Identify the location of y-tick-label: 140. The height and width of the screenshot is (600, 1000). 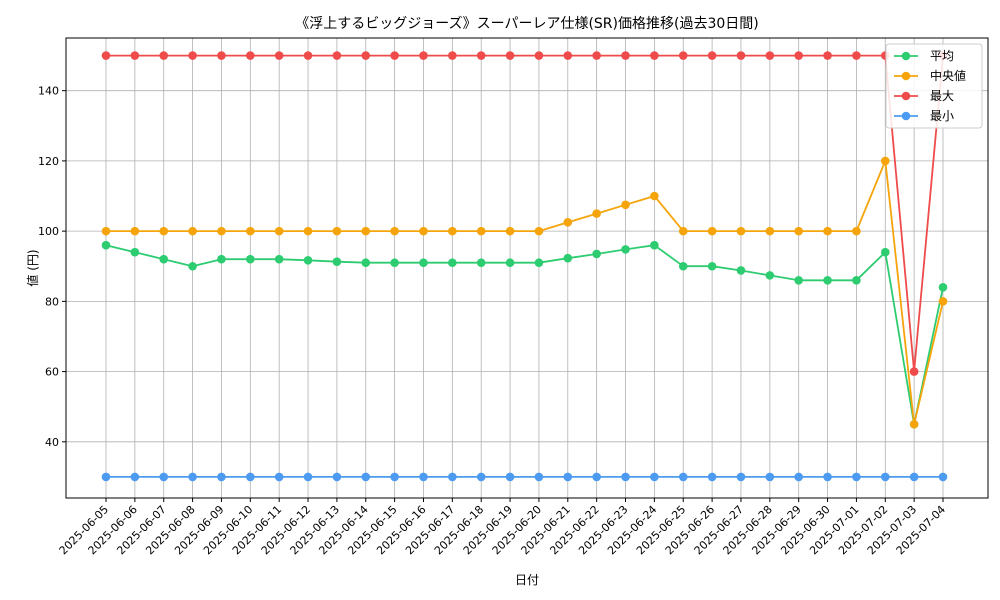
(48, 91).